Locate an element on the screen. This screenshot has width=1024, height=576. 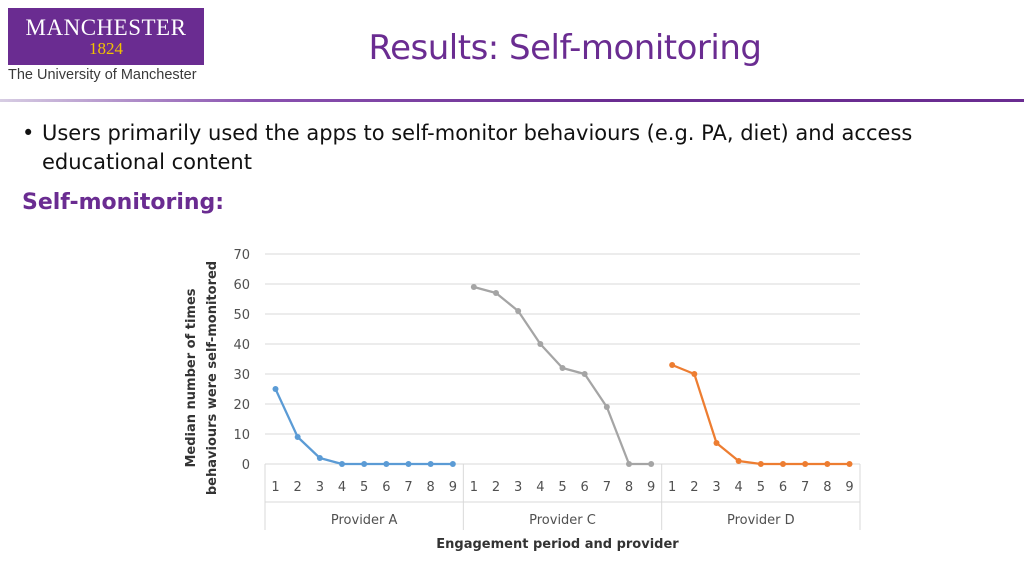
y-tick-label: 30 is located at coordinates (241, 375).